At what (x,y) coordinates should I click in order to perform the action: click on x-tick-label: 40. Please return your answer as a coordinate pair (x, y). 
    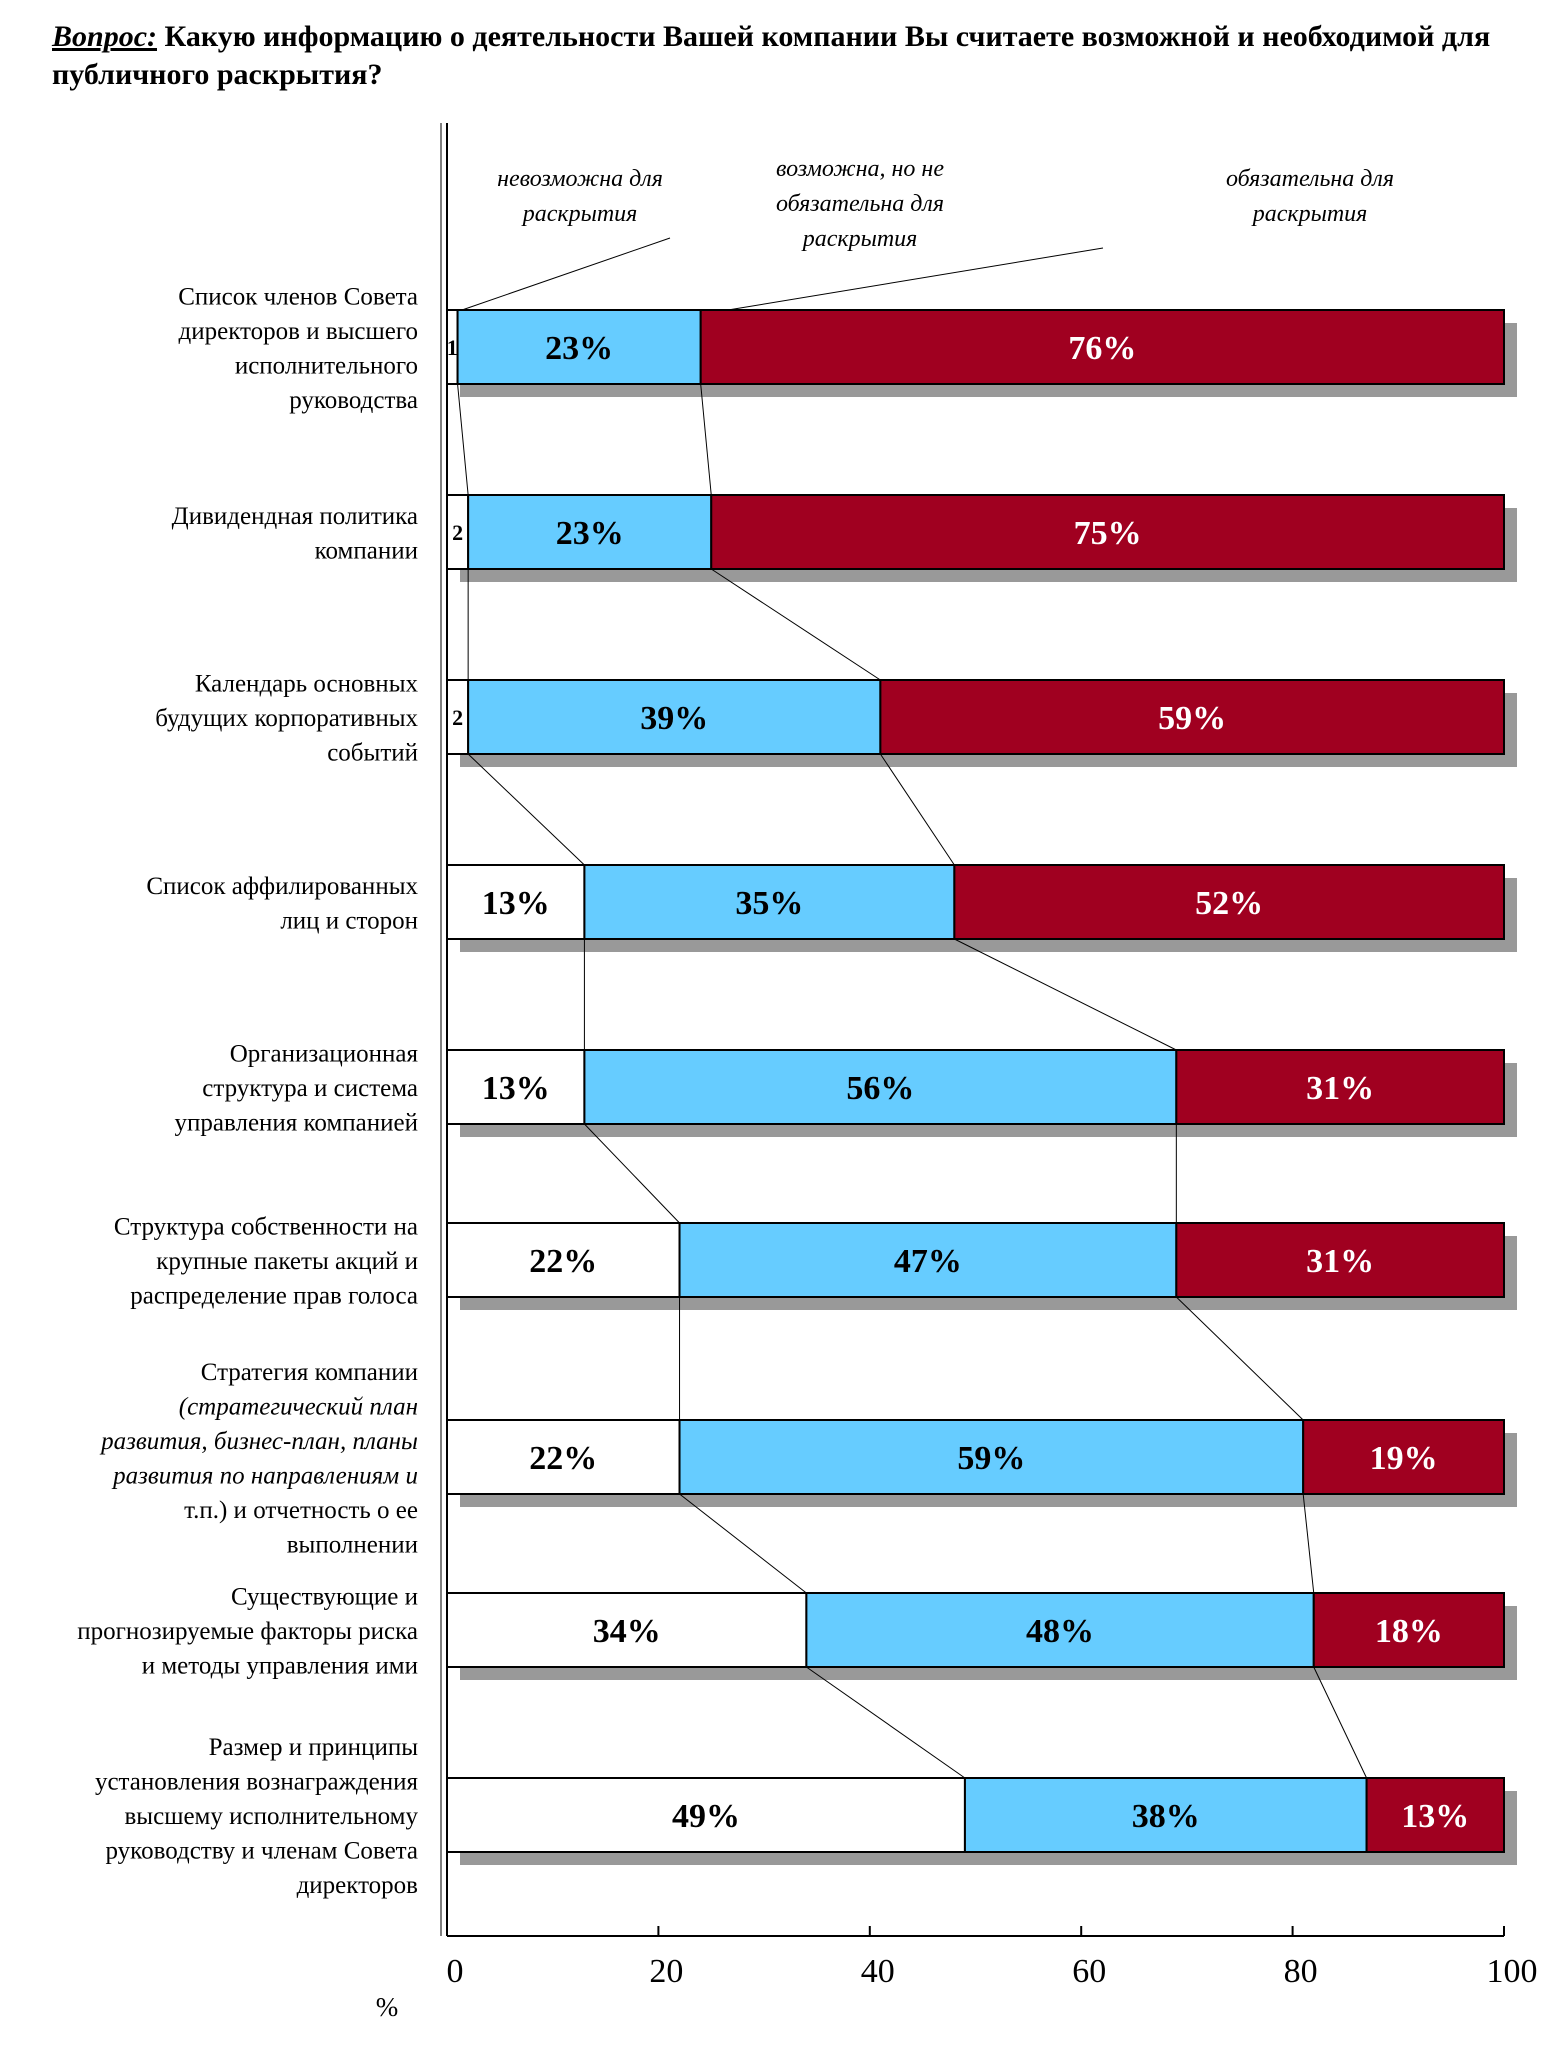
    Looking at the image, I should click on (878, 1971).